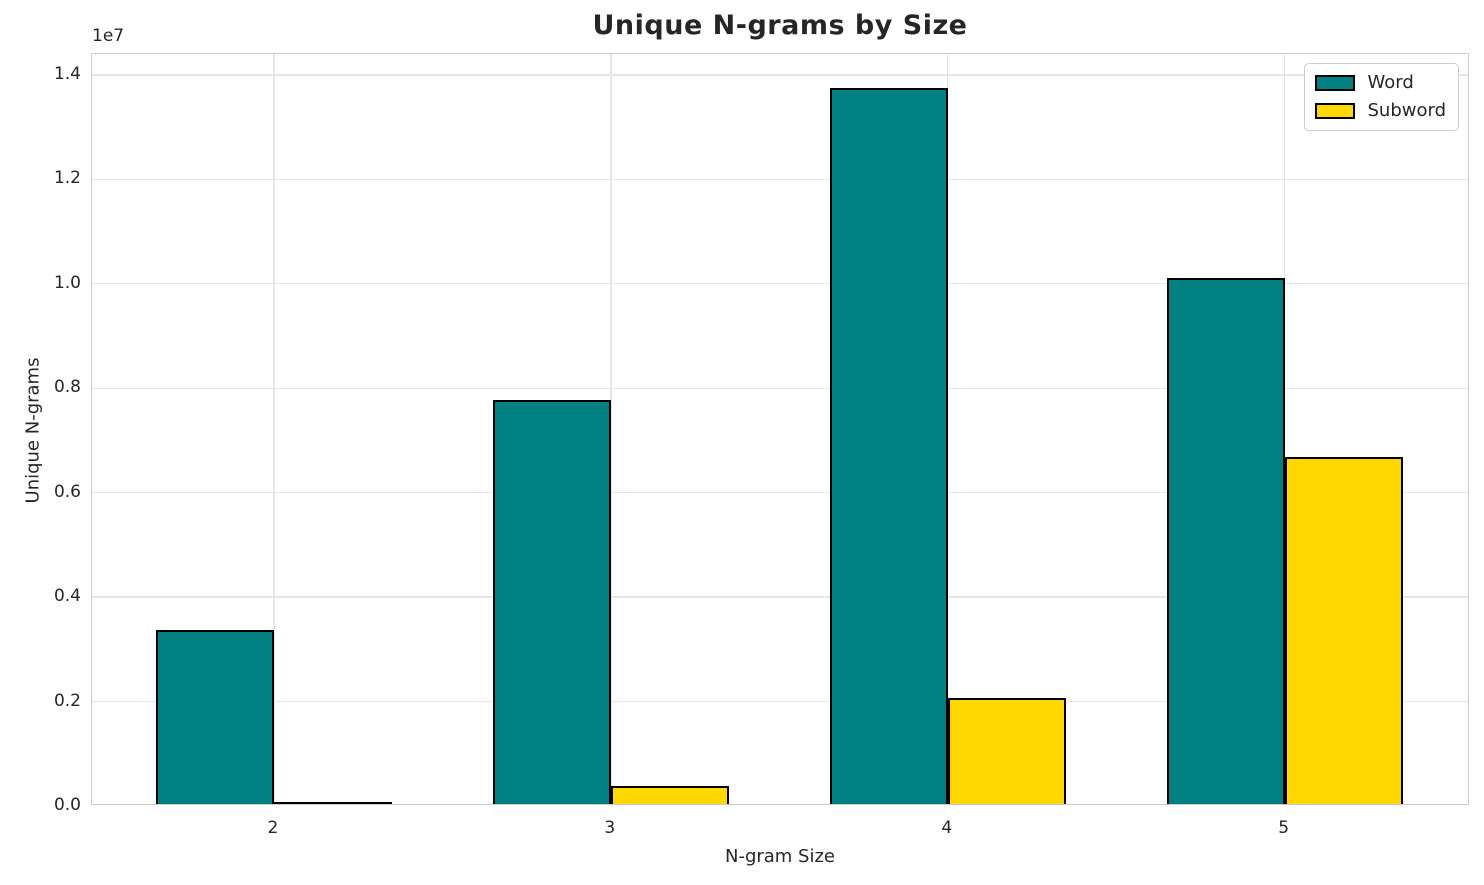 The image size is (1484, 885). Describe the element at coordinates (67, 700) in the screenshot. I see `y-tick-label: 0.2` at that location.